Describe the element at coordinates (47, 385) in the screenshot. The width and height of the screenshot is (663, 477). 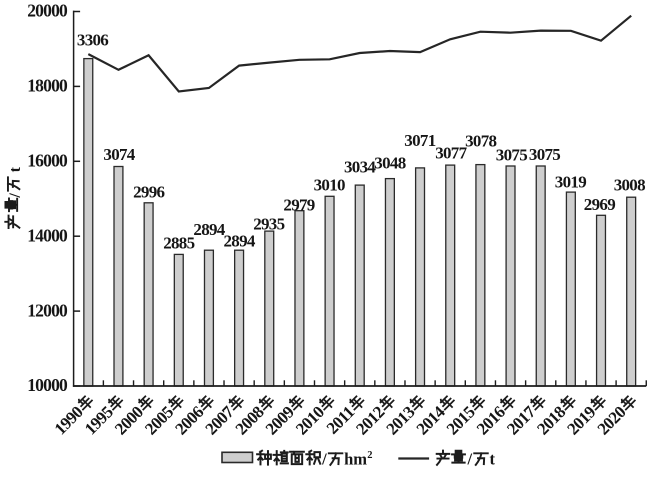
I see `svg-text: 10000` at that location.